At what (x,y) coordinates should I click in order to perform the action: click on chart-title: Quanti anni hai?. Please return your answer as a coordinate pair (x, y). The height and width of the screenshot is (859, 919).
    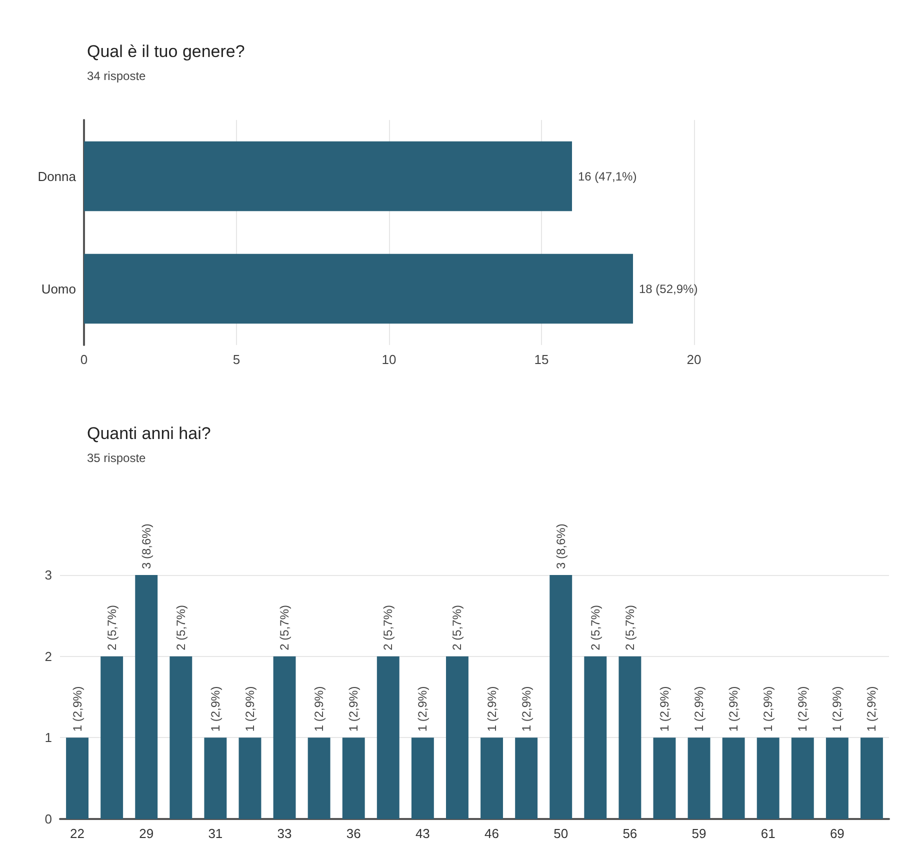
    Looking at the image, I should click on (149, 433).